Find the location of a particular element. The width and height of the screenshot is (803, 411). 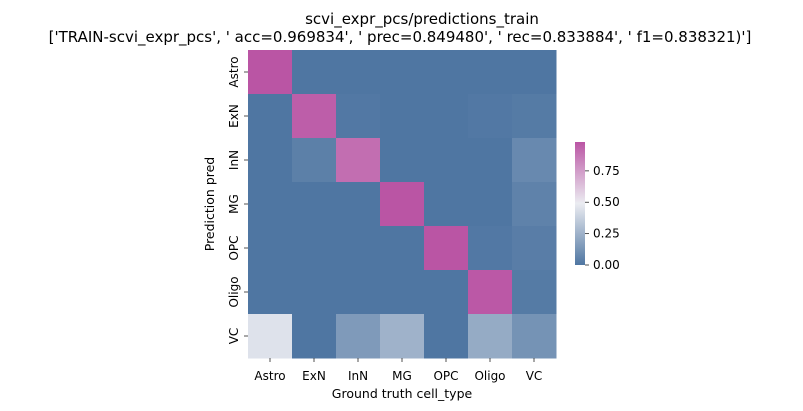

x-tick-label: ExN is located at coordinates (314, 376).